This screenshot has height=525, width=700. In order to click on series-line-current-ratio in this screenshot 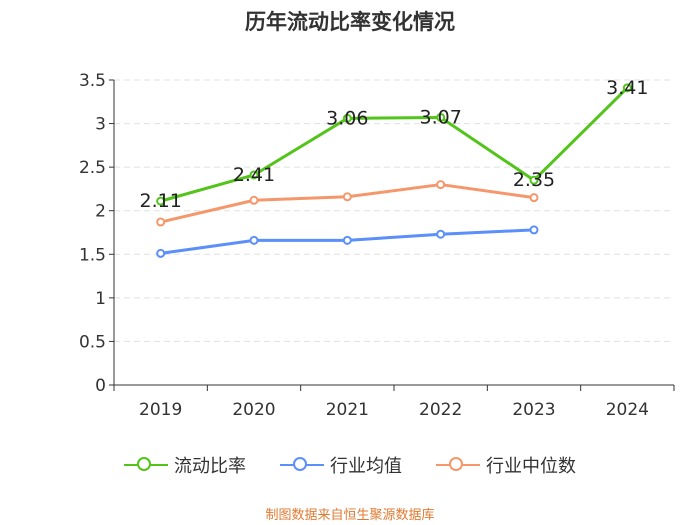, I will do `click(394, 144)`.